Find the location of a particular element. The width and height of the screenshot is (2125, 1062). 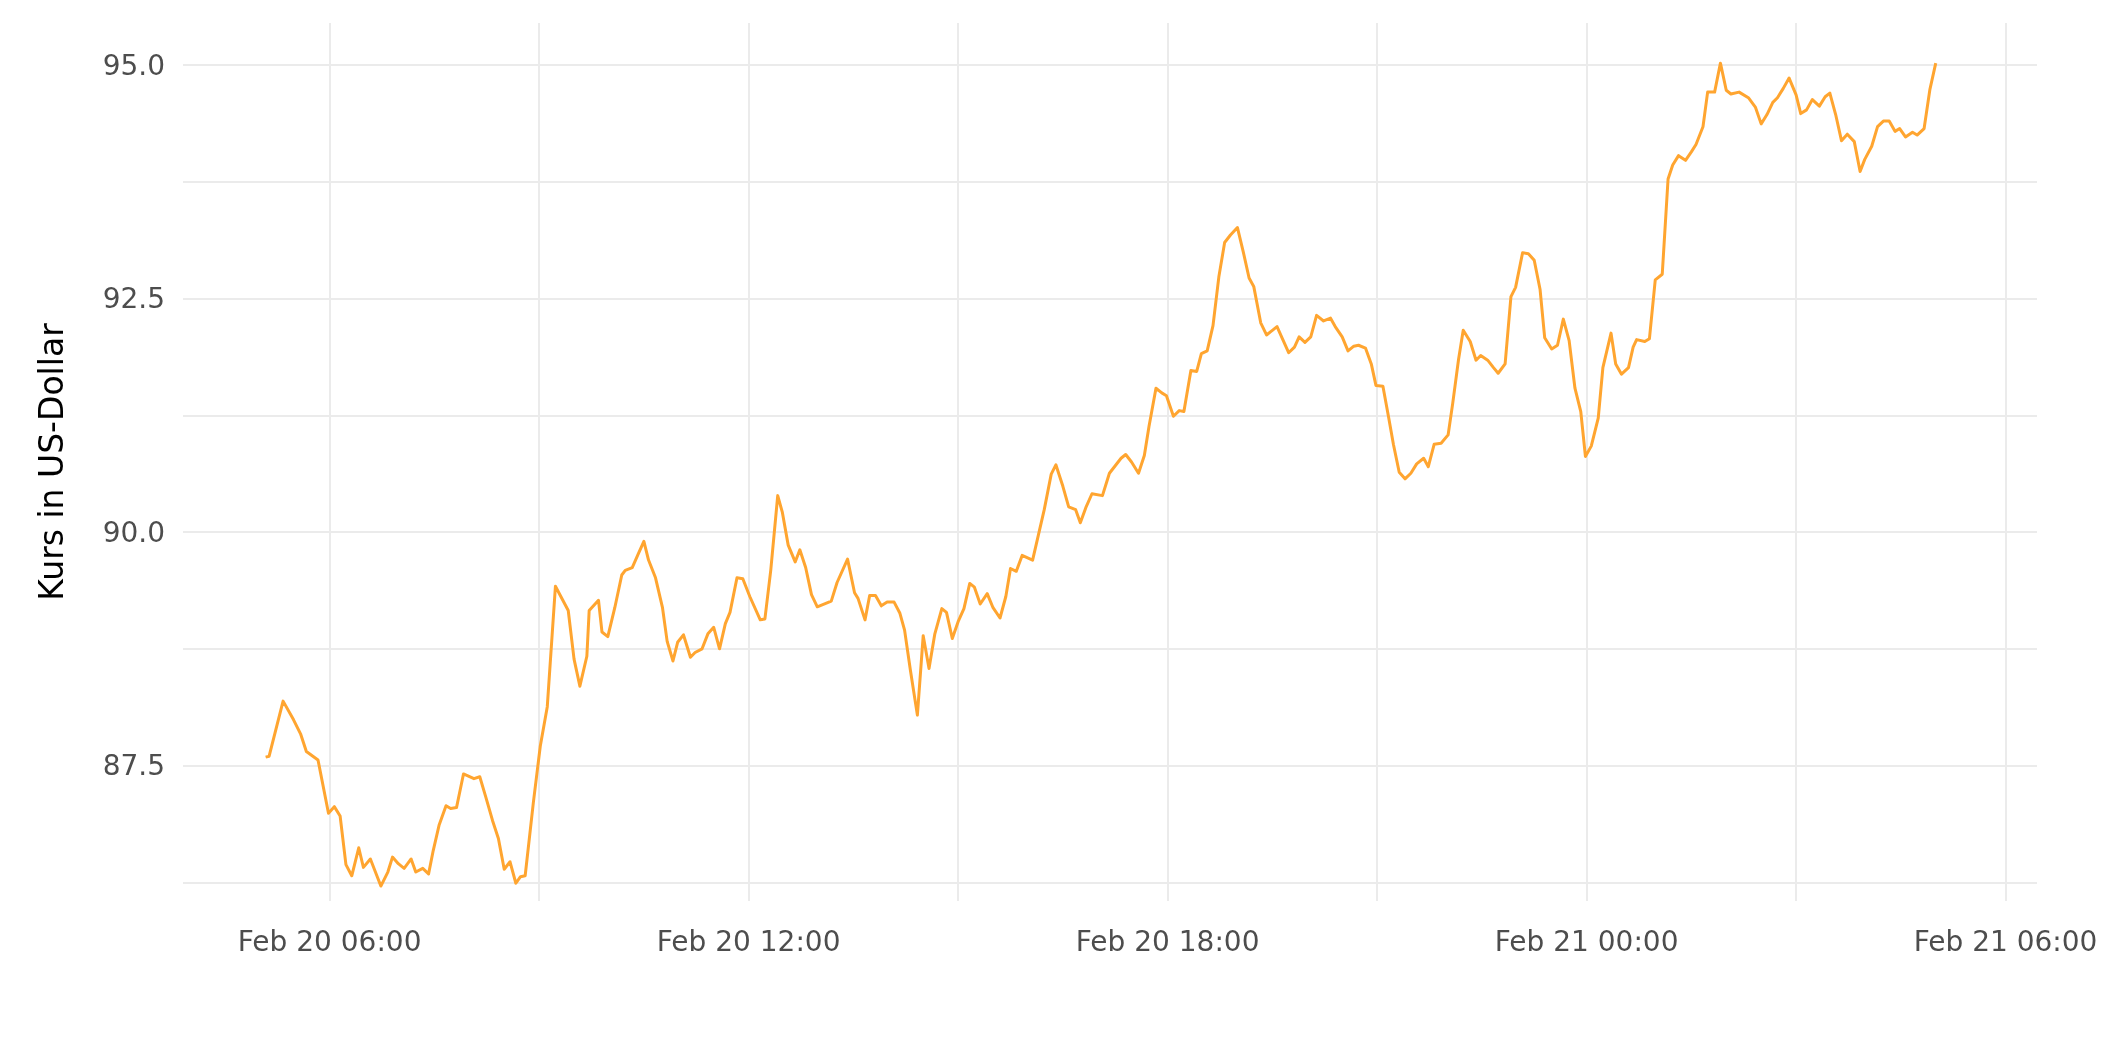

x-tick-label: Feb 20 06:00 is located at coordinates (329, 941).